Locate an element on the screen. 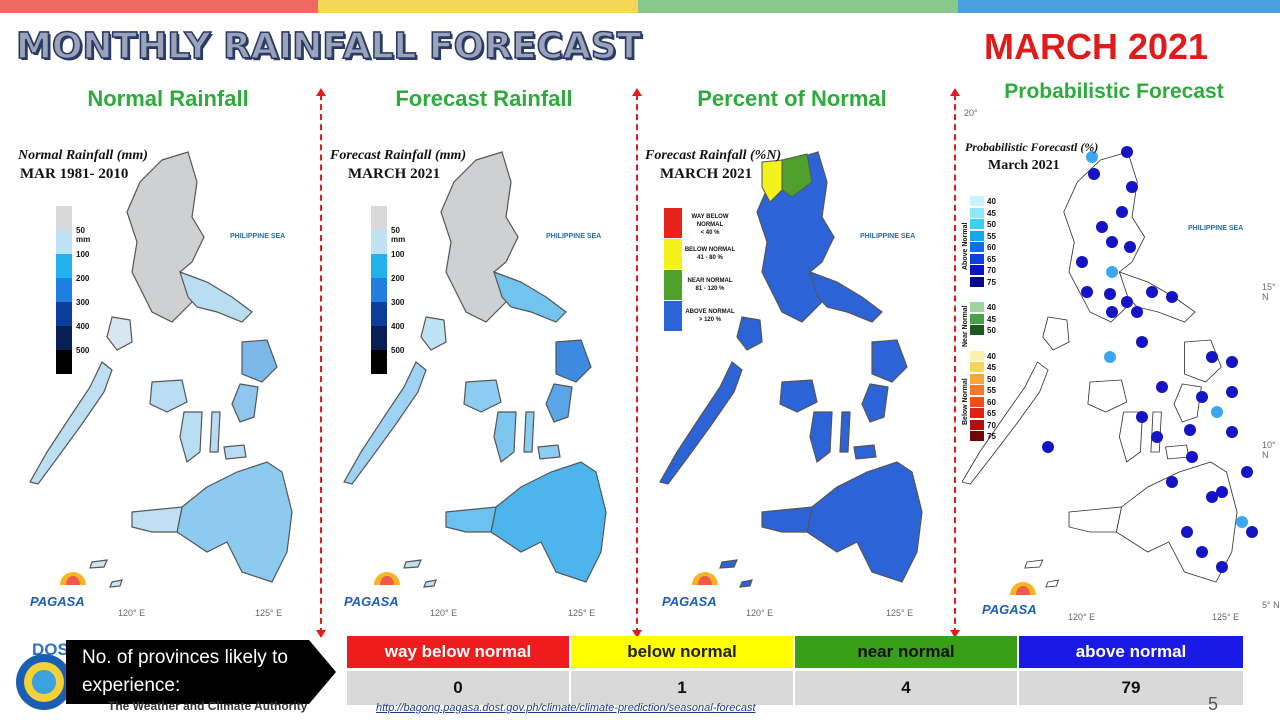 Image resolution: width=1280 pixels, height=720 pixels. divider-arrow-down is located at coordinates (321, 634).